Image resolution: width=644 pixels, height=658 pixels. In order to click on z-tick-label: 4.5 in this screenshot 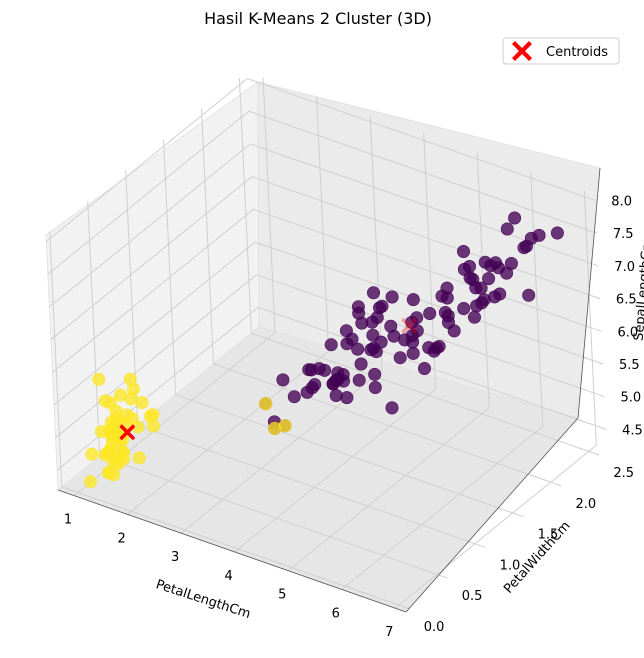, I will do `click(632, 430)`.